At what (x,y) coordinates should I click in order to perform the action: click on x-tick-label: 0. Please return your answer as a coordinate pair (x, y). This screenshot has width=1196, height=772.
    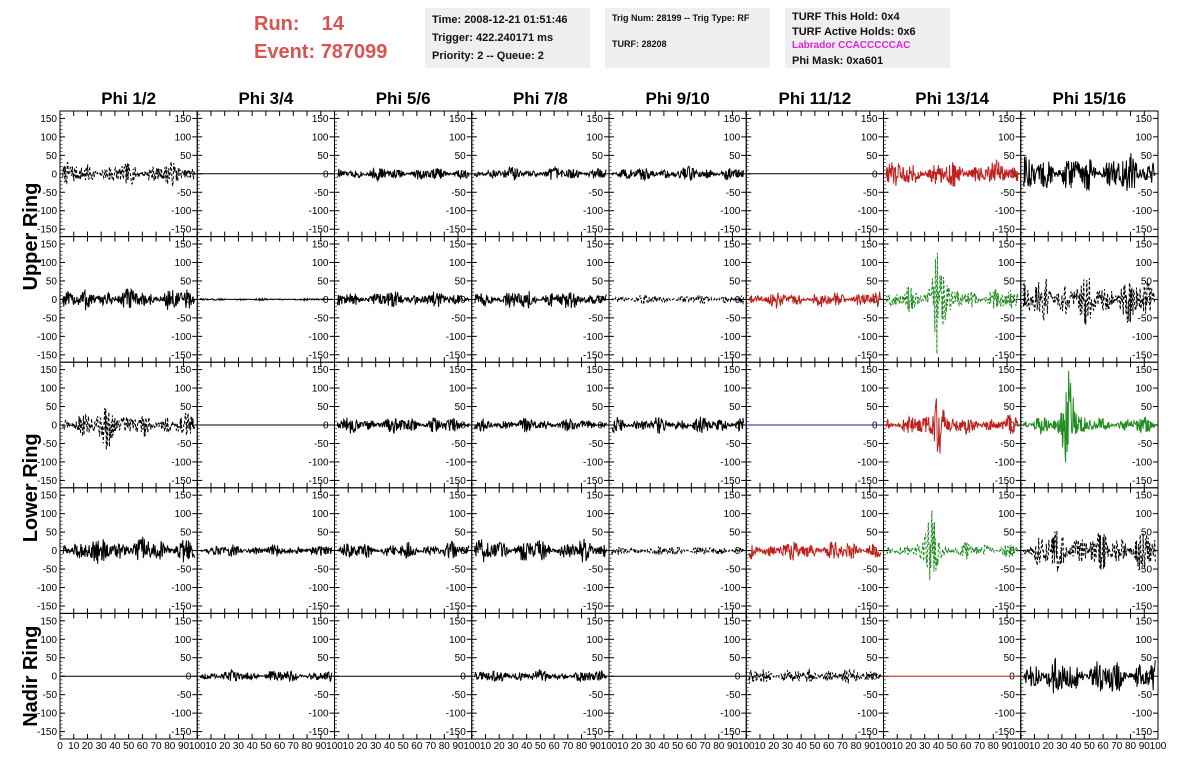
    Looking at the image, I should click on (60, 746).